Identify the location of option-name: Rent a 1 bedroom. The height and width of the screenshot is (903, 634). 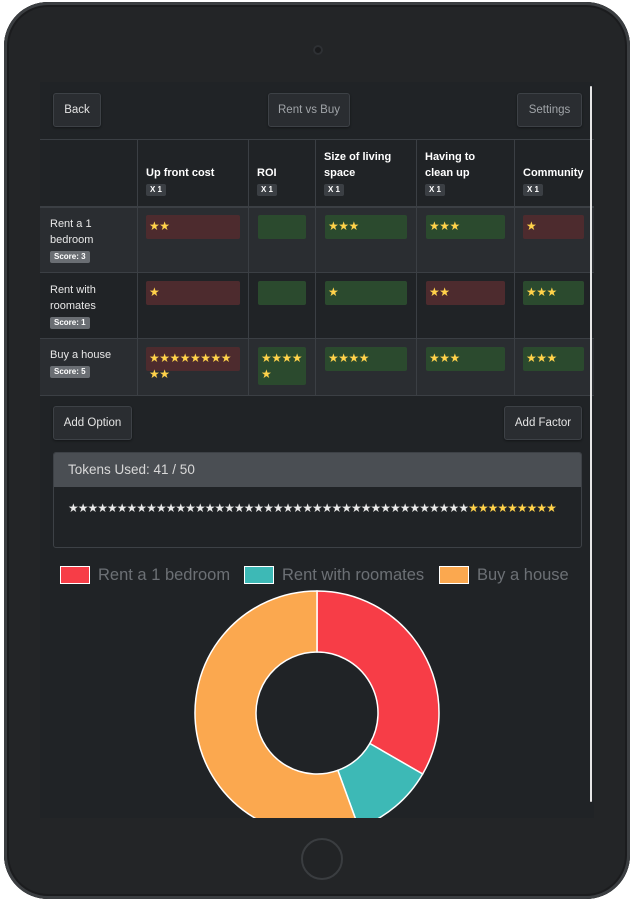
(72, 232).